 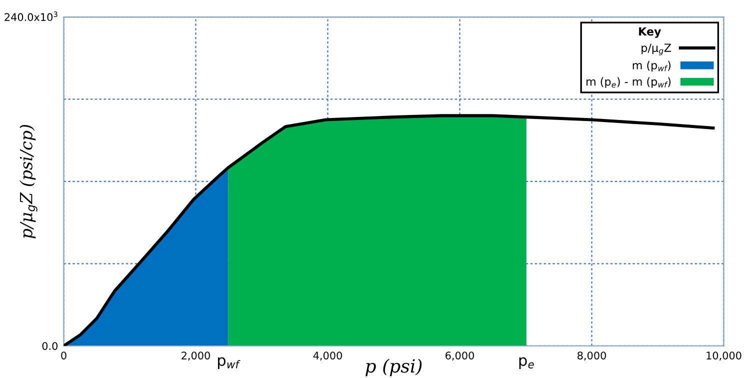 What do you see at coordinates (29, 181) in the screenshot?
I see `y-axis-title: p/μ$_{g}$Z (psi/cp)` at bounding box center [29, 181].